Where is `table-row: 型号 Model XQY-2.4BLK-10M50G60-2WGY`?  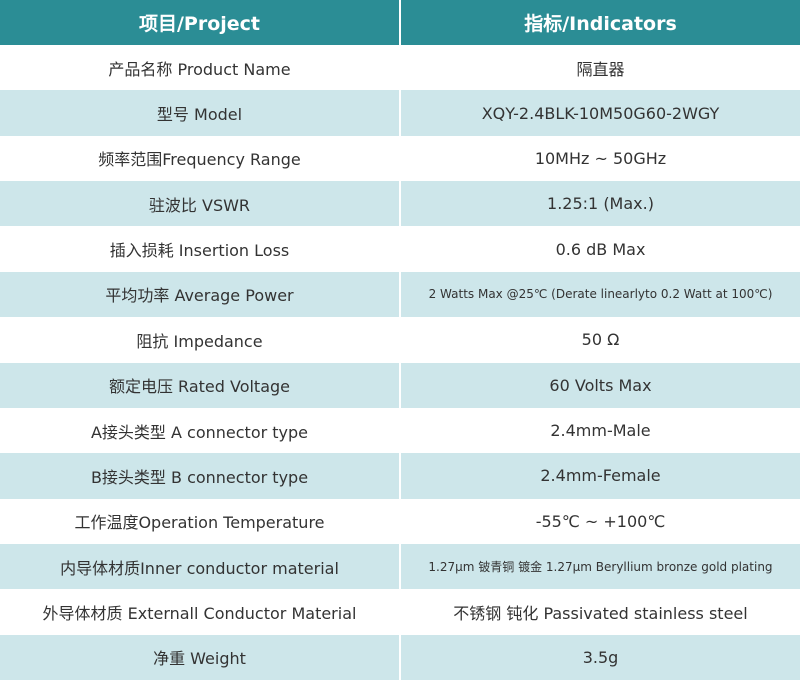 table-row: 型号 Model XQY-2.4BLK-10M50G60-2WGY is located at coordinates (400, 113).